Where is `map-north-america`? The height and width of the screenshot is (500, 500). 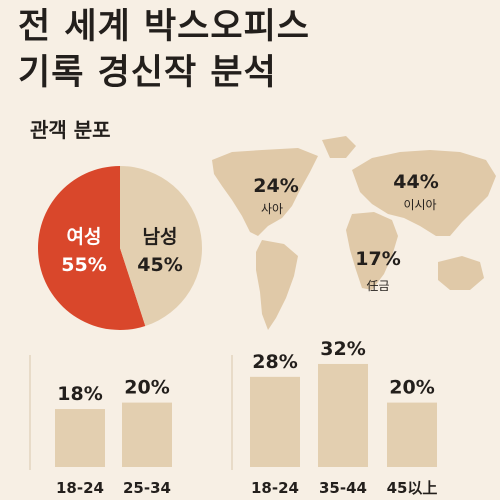
map-north-america is located at coordinates (265, 192).